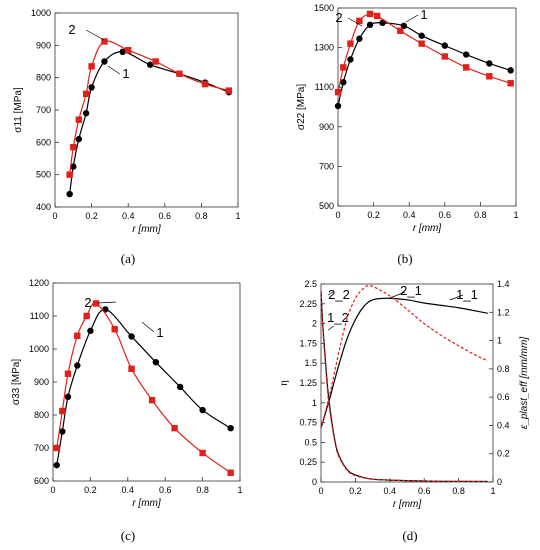 This screenshot has height=550, width=540. Describe the element at coordinates (503, 454) in the screenshot. I see `y-right-tick-label: 0.2` at that location.